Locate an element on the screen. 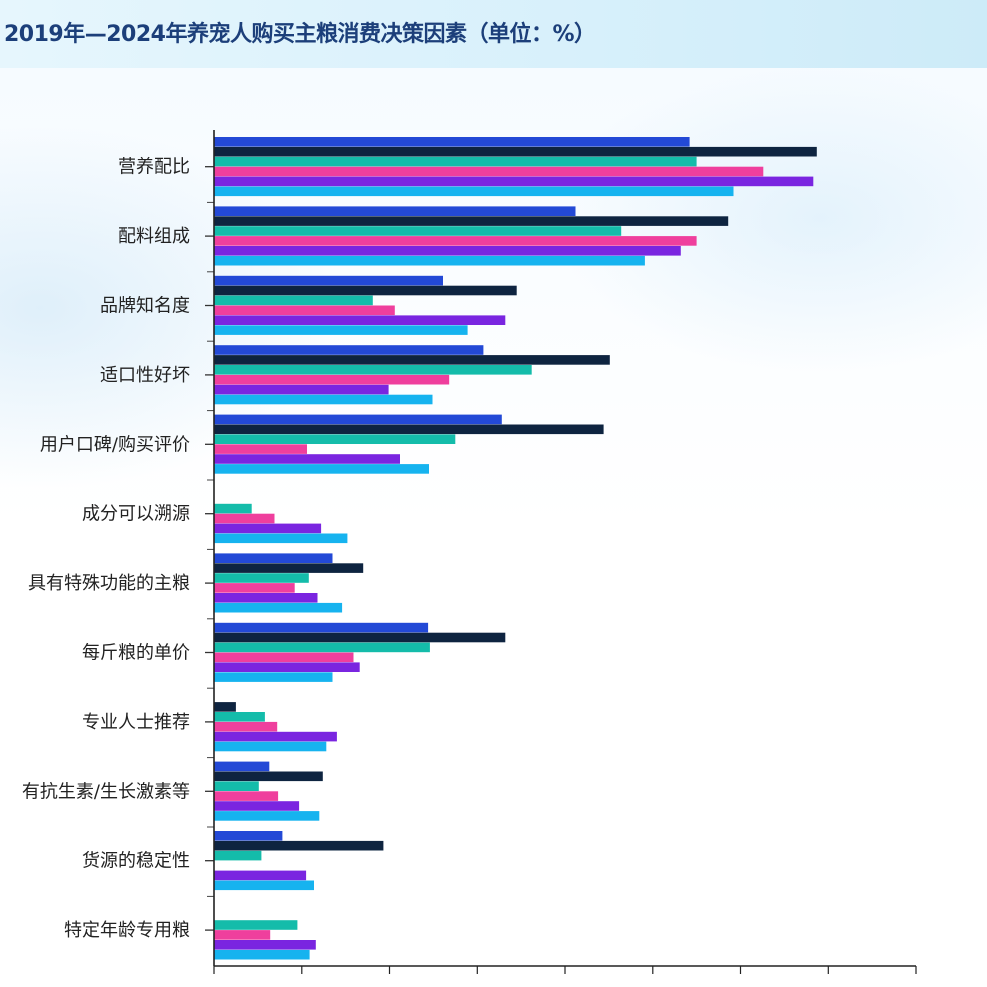 This screenshot has height=987, width=987. category-label: 每斤粮的单价 is located at coordinates (136, 653).